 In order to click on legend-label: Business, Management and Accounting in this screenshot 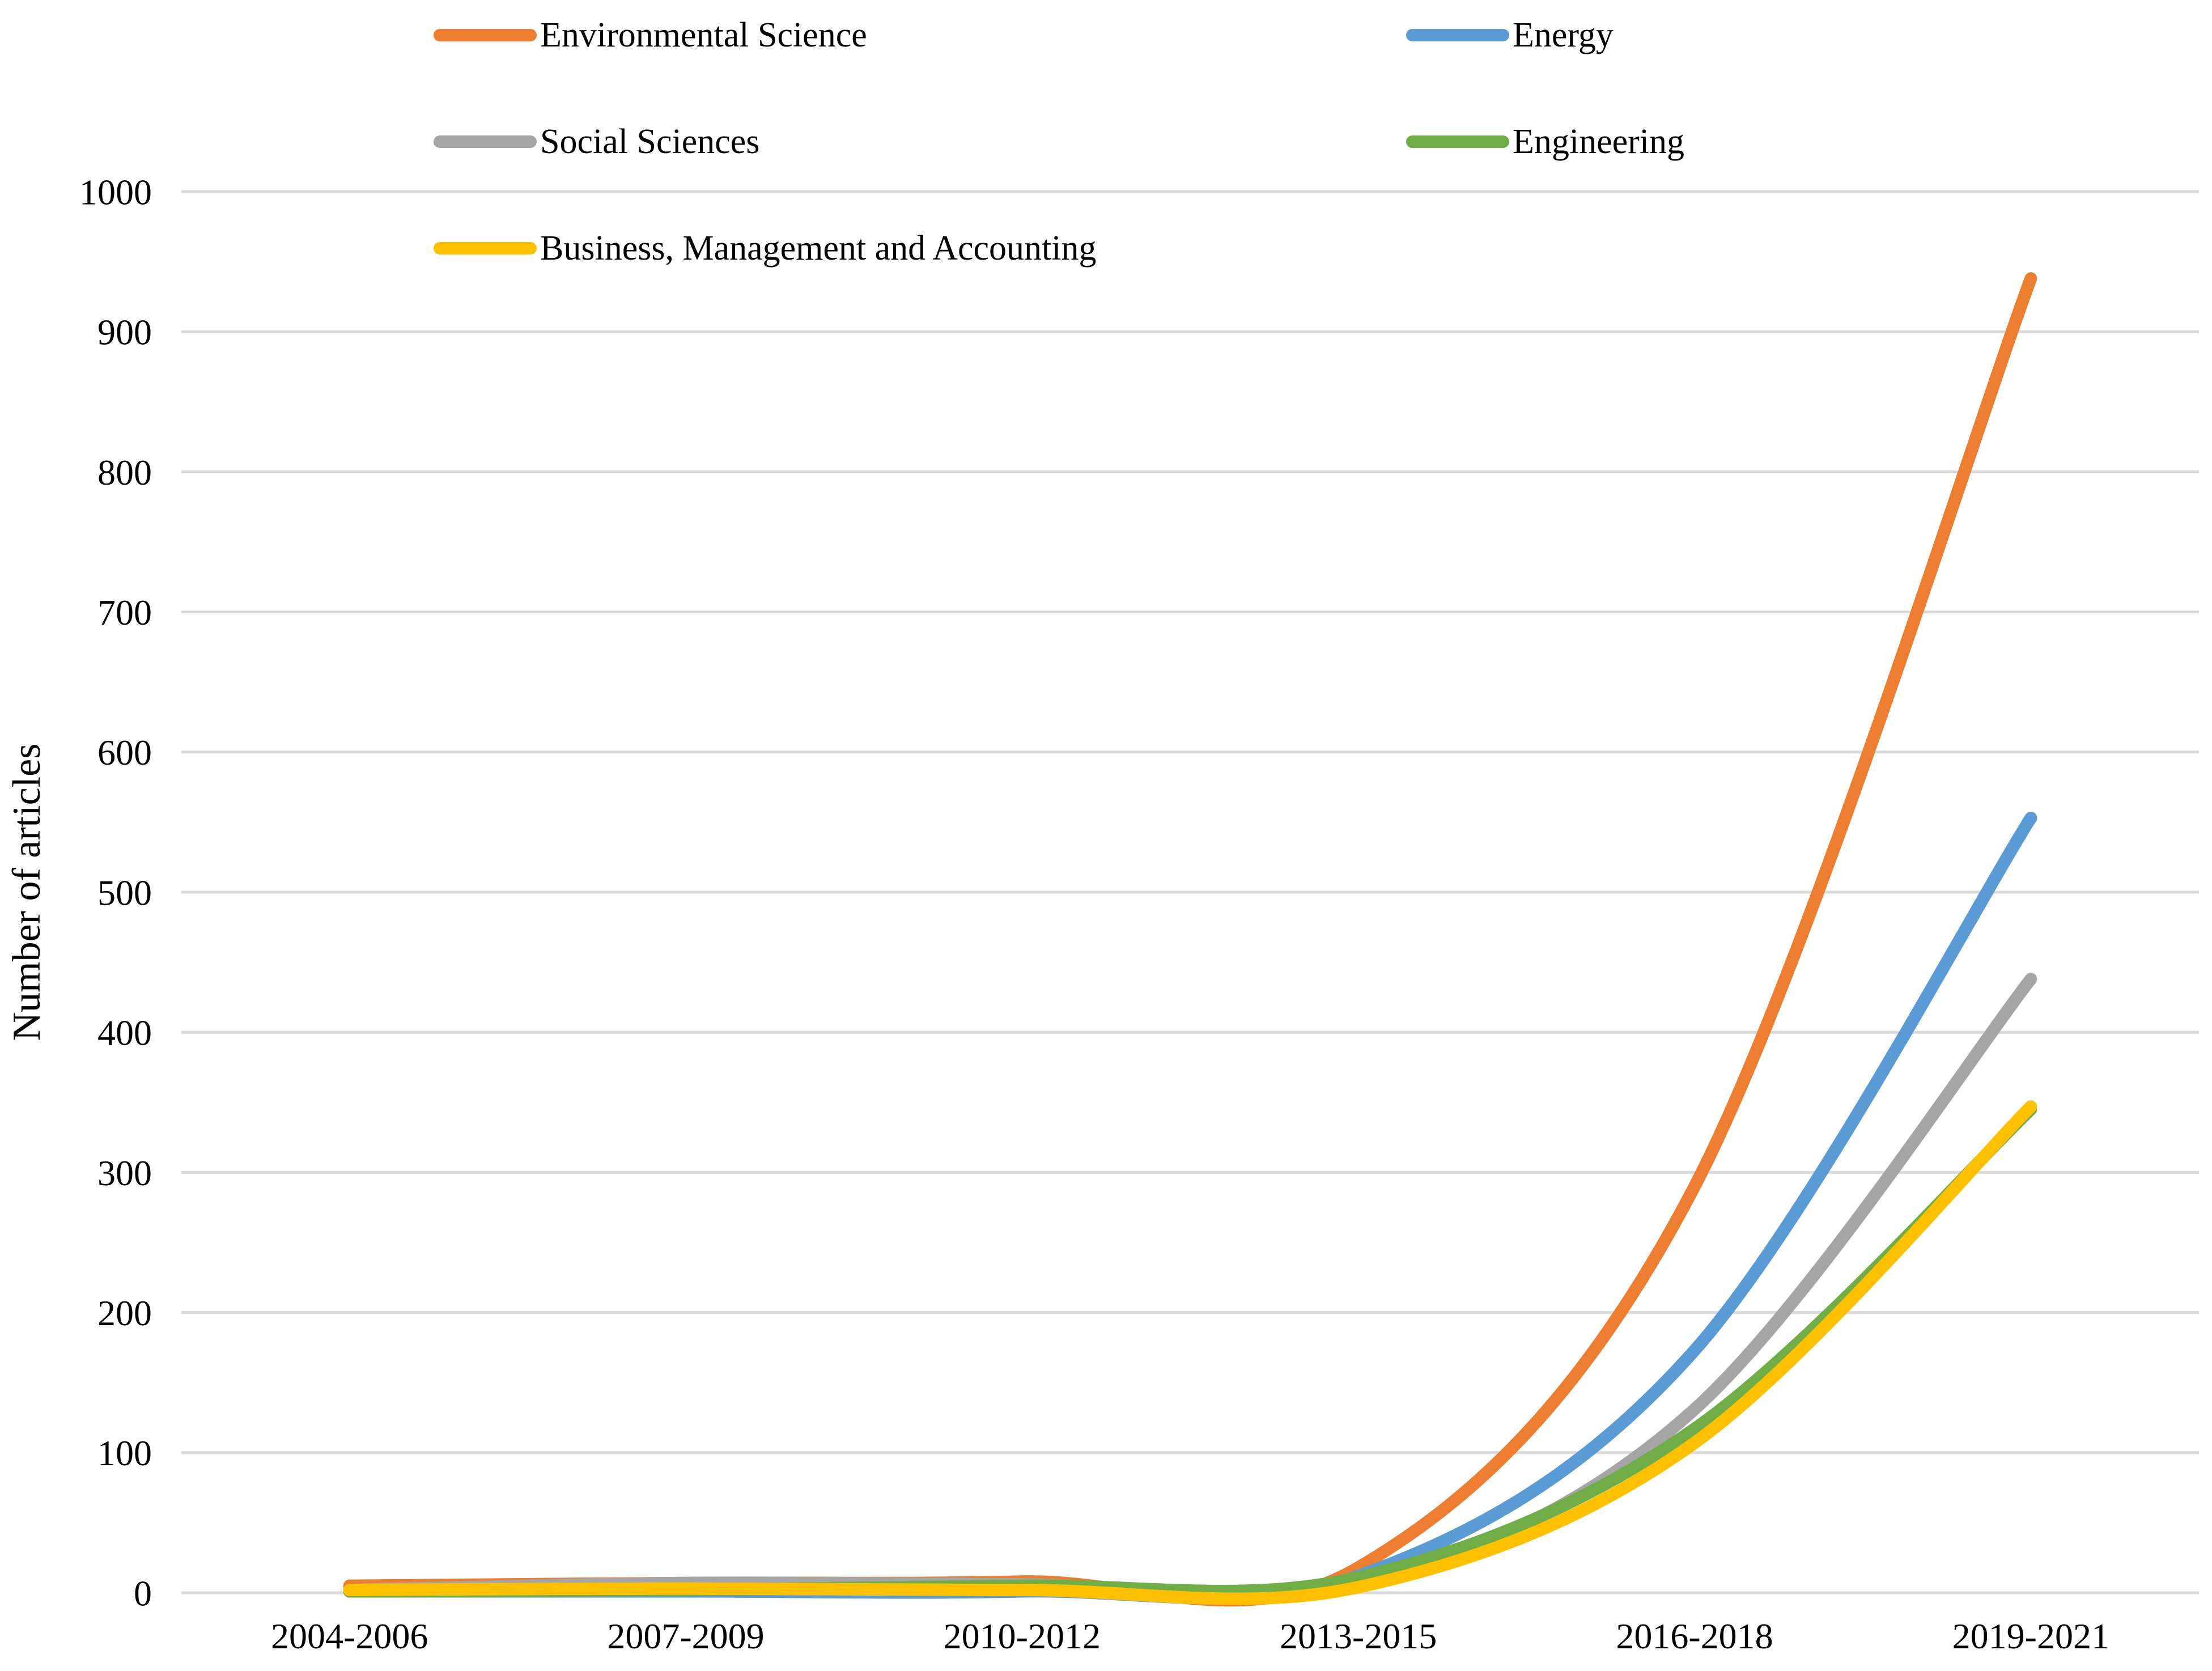, I will do `click(818, 248)`.